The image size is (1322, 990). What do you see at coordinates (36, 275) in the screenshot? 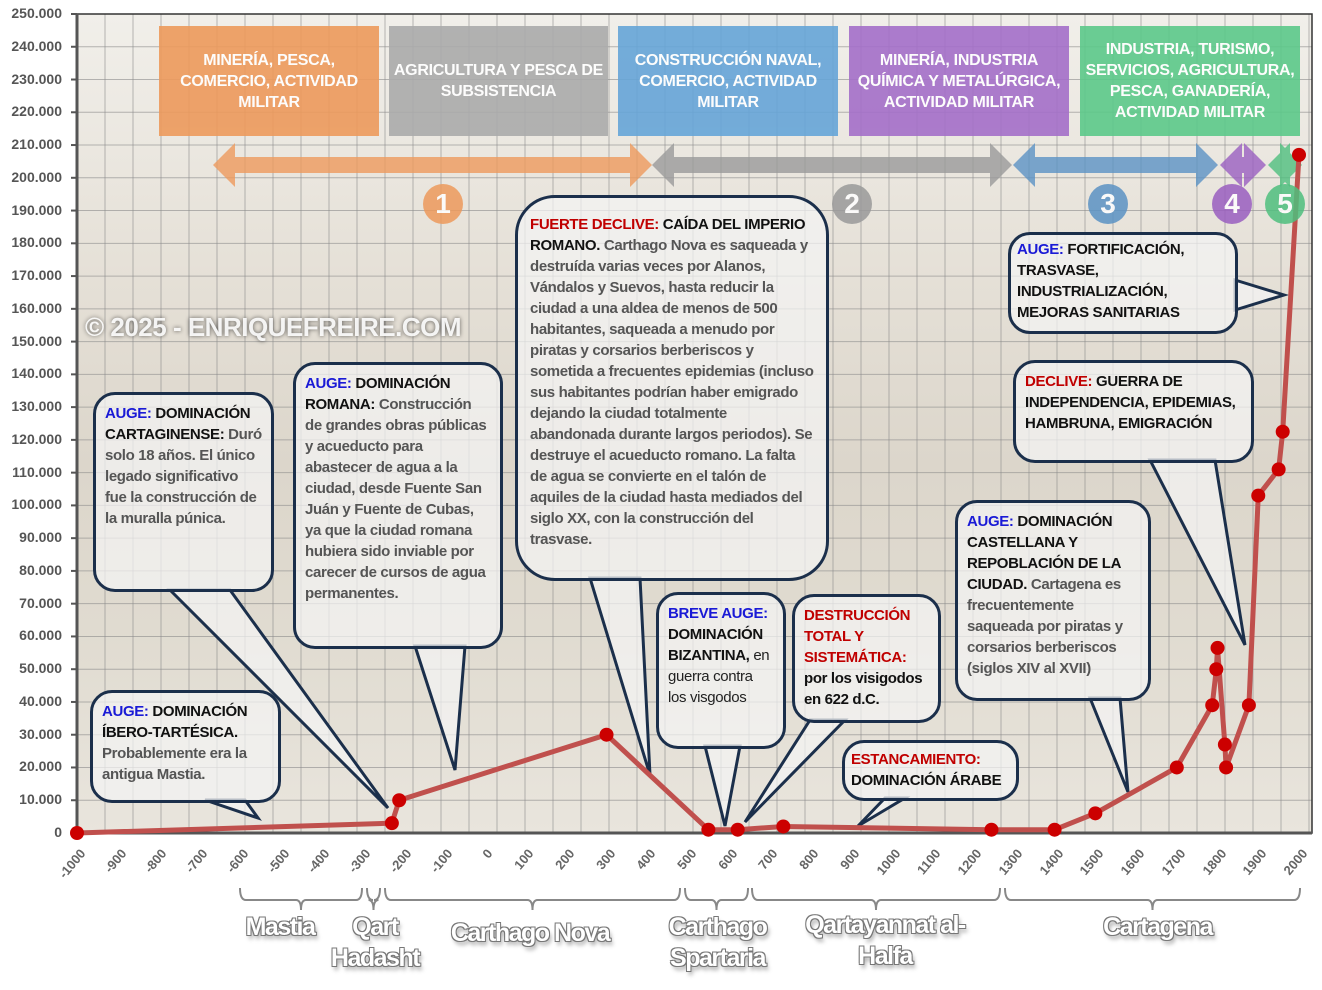
I see `y-tick-label: 170.000` at bounding box center [36, 275].